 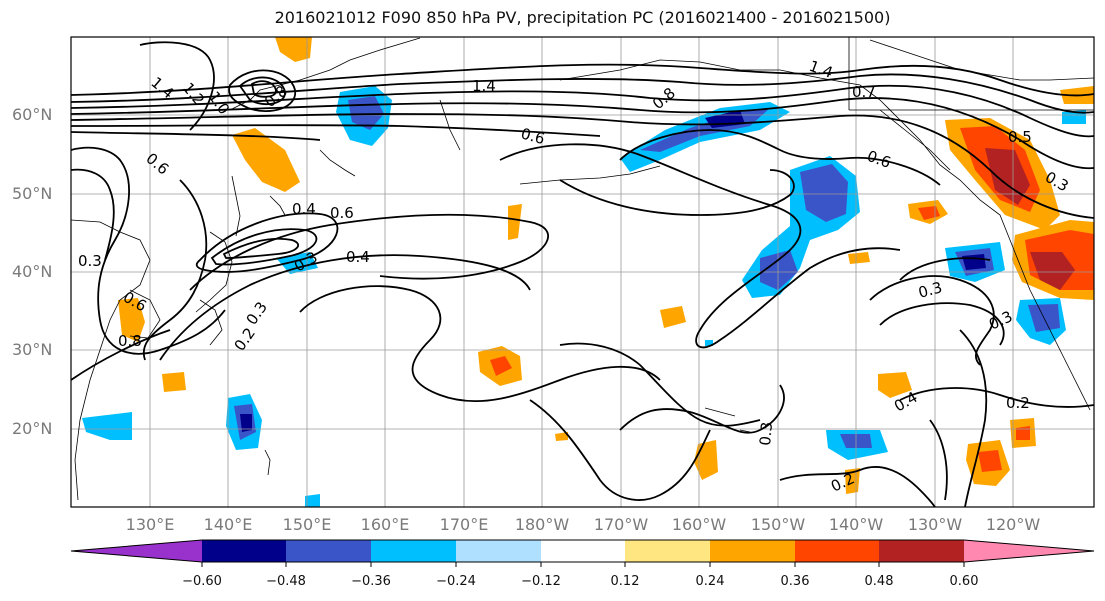 I want to click on lon-tick-label: 120°W, so click(x=1013, y=524).